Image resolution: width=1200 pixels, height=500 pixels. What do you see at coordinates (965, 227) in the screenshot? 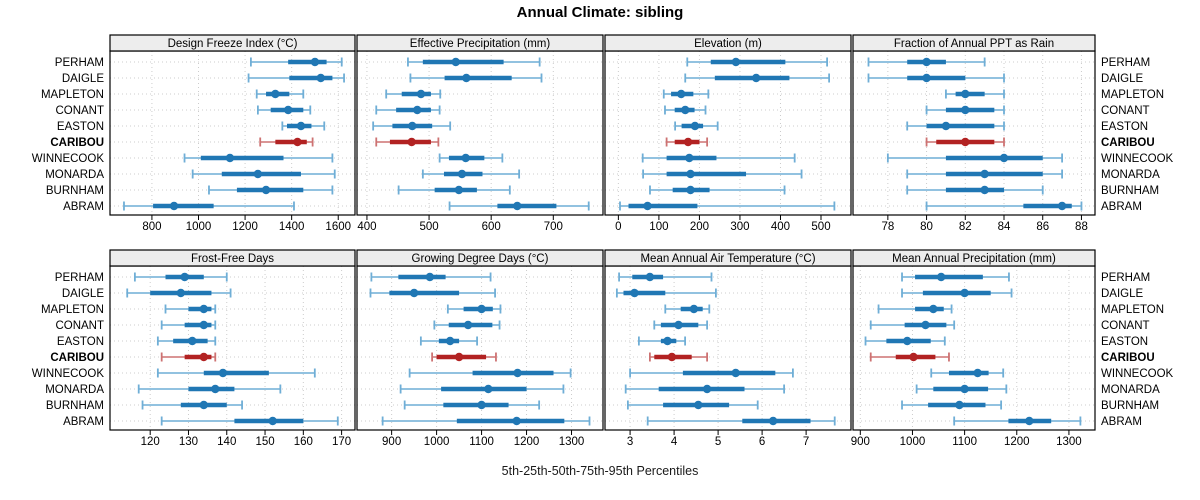
I see `axis-tick-label: 82` at bounding box center [965, 227].